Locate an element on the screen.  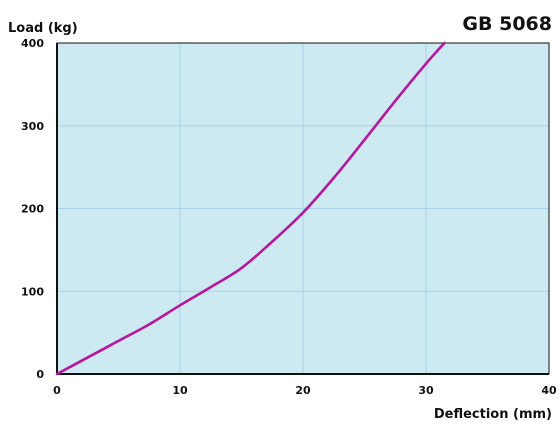
x-tick-label: 40 is located at coordinates (549, 390).